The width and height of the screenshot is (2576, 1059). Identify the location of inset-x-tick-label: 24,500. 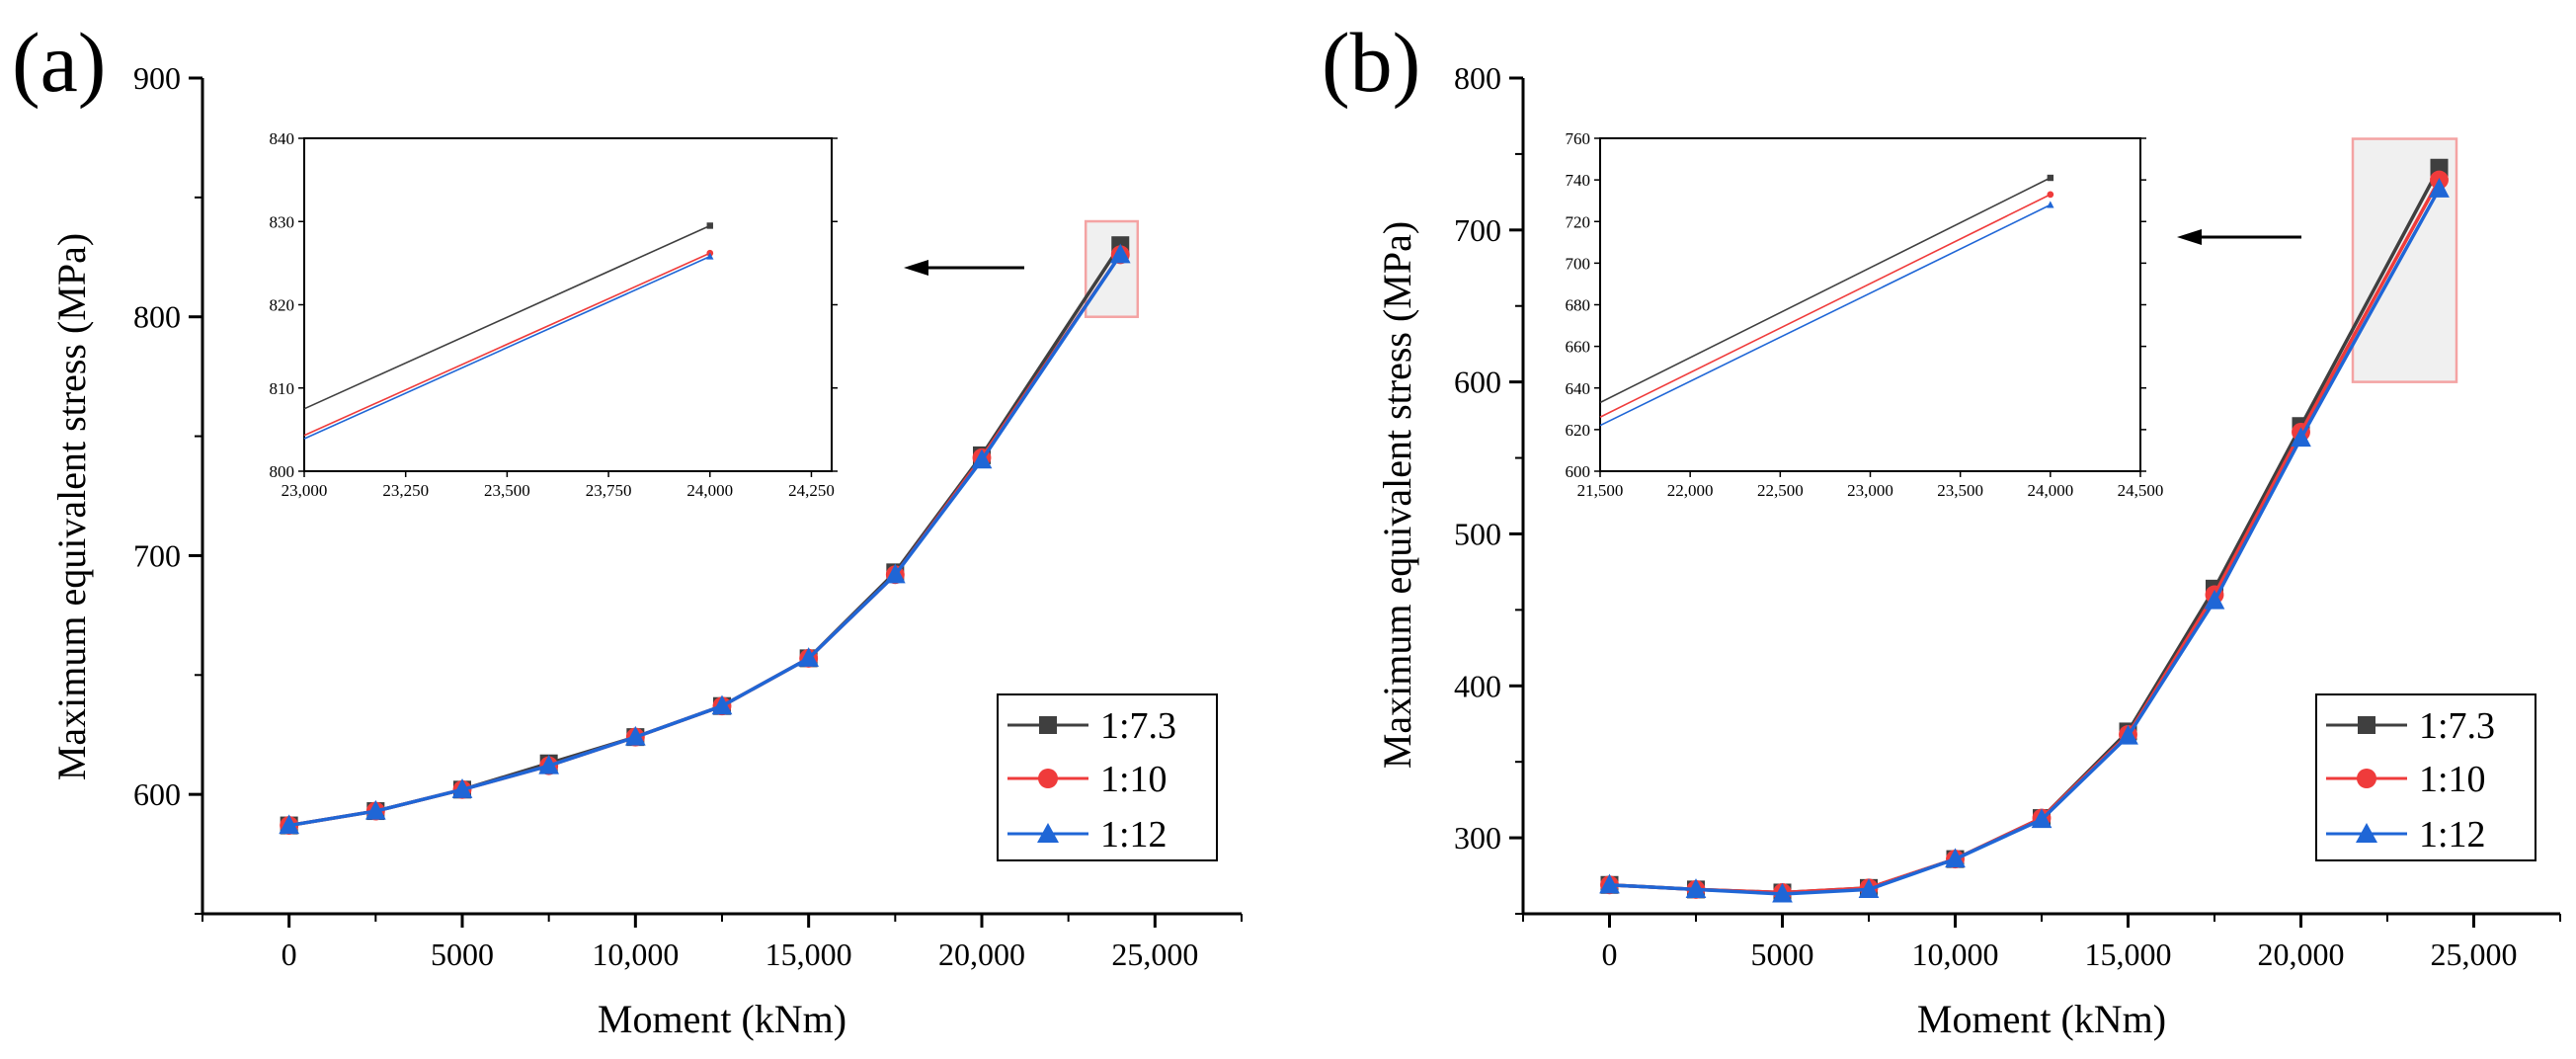
(2141, 490).